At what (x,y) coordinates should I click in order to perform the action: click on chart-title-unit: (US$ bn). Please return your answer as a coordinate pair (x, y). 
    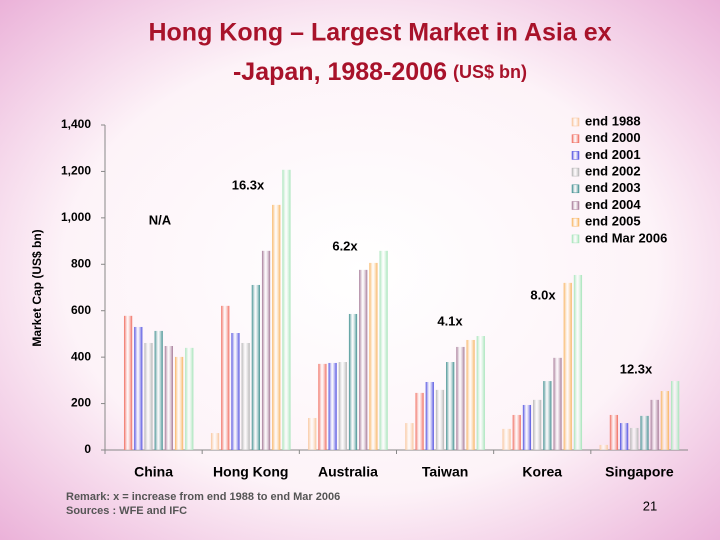
    Looking at the image, I should click on (490, 72).